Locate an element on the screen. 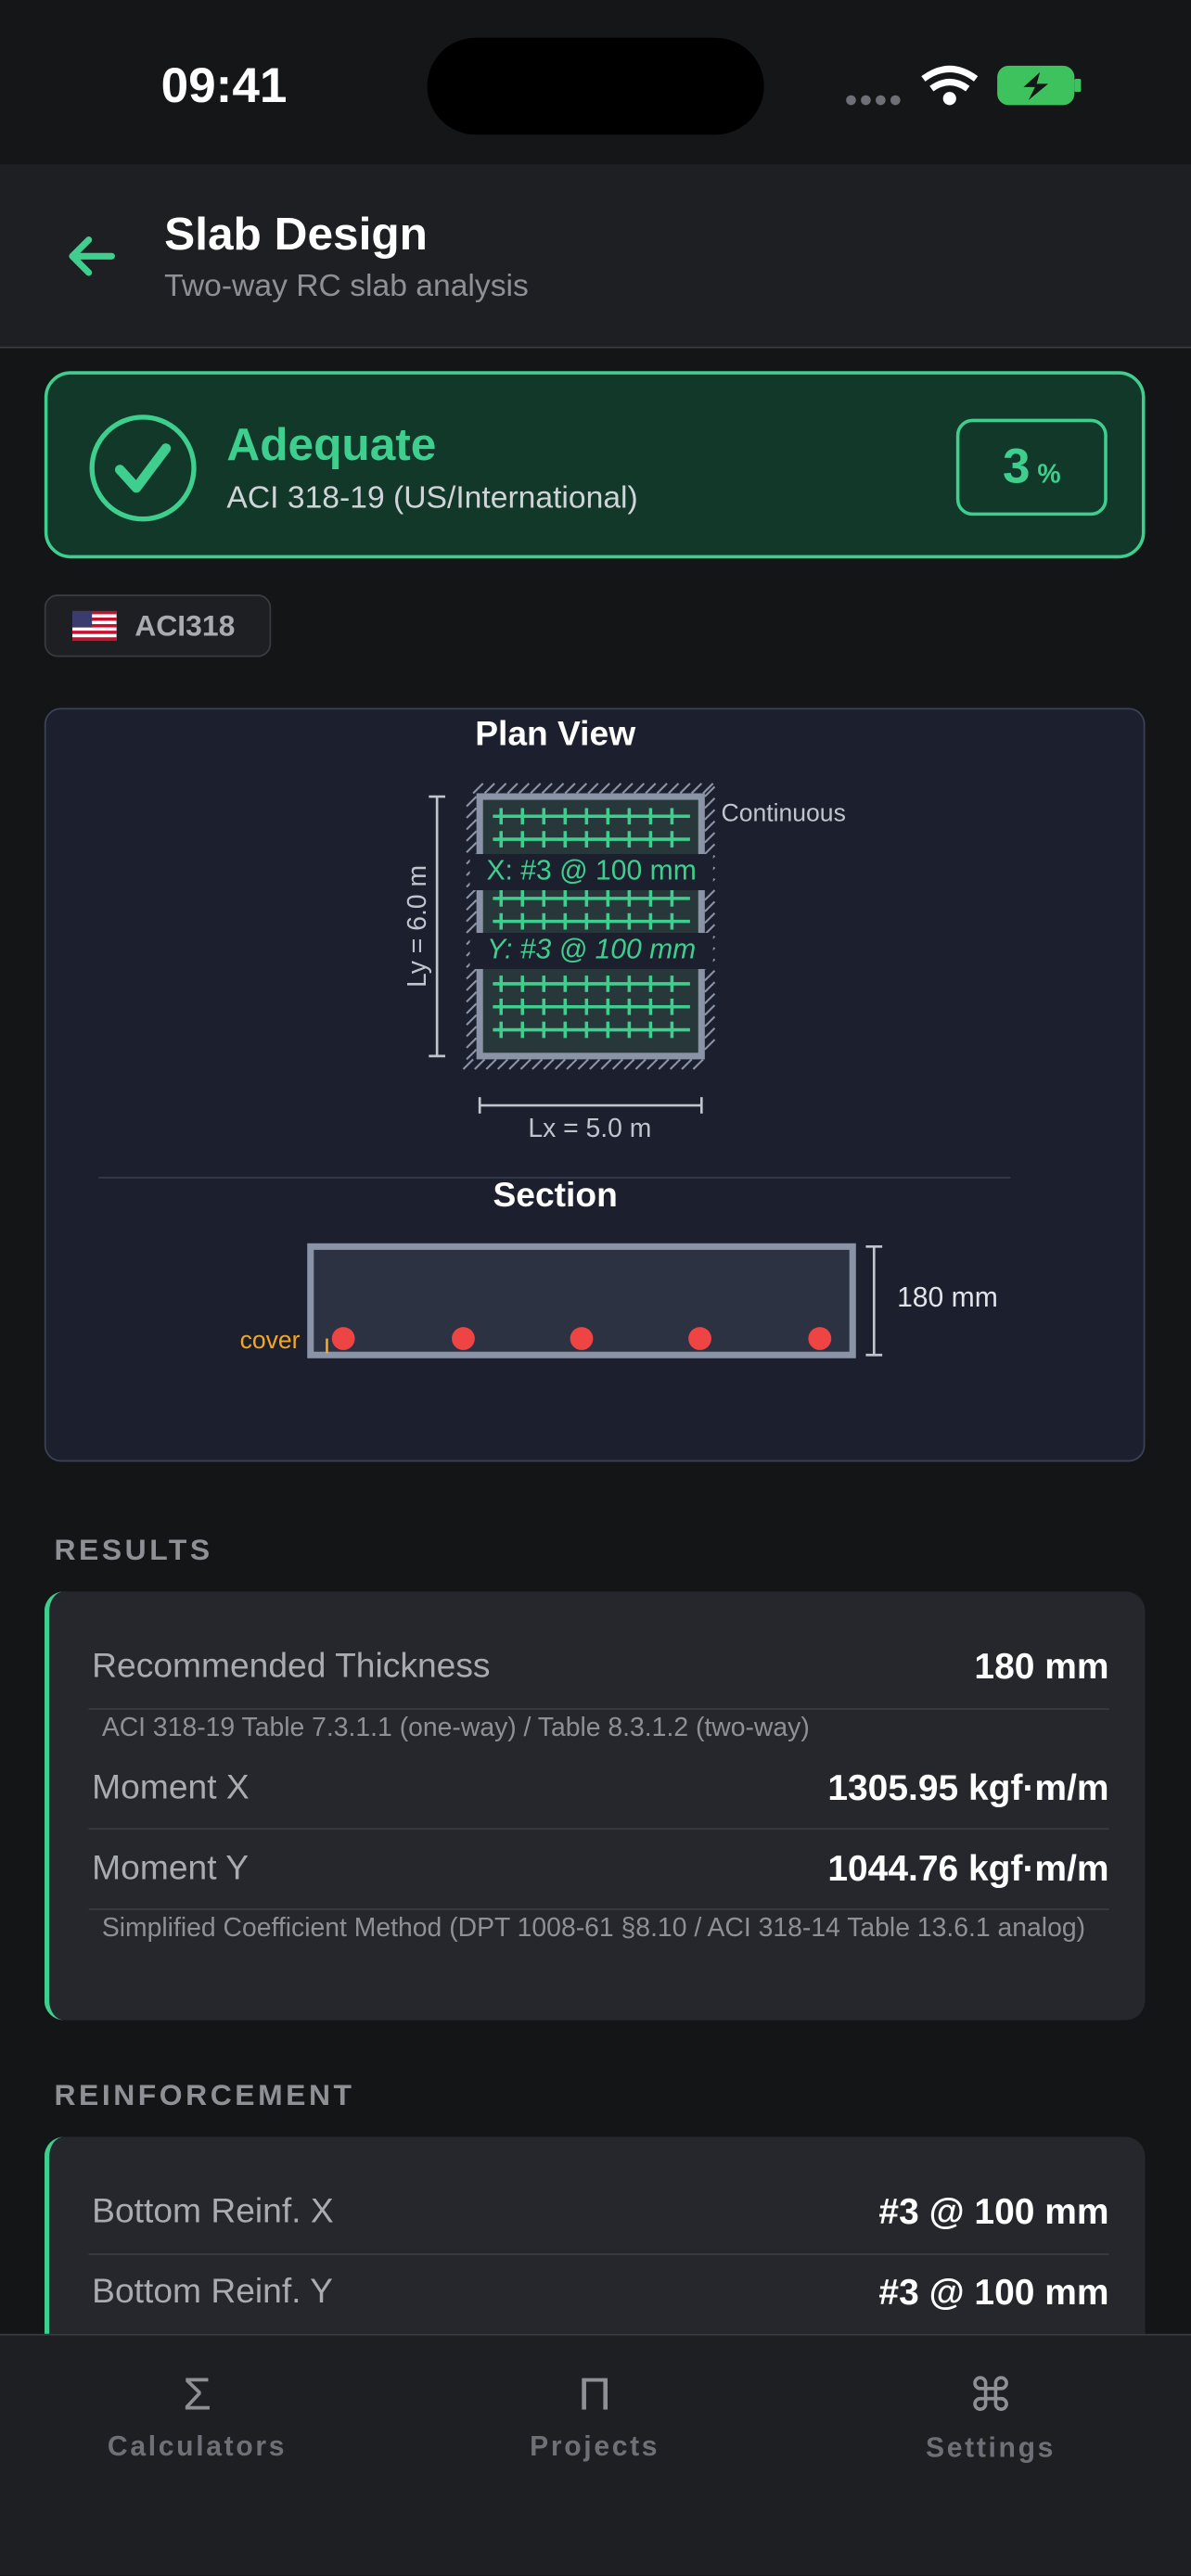 This screenshot has height=2576, width=1191. tab-label: Calculators is located at coordinates (197, 2446).